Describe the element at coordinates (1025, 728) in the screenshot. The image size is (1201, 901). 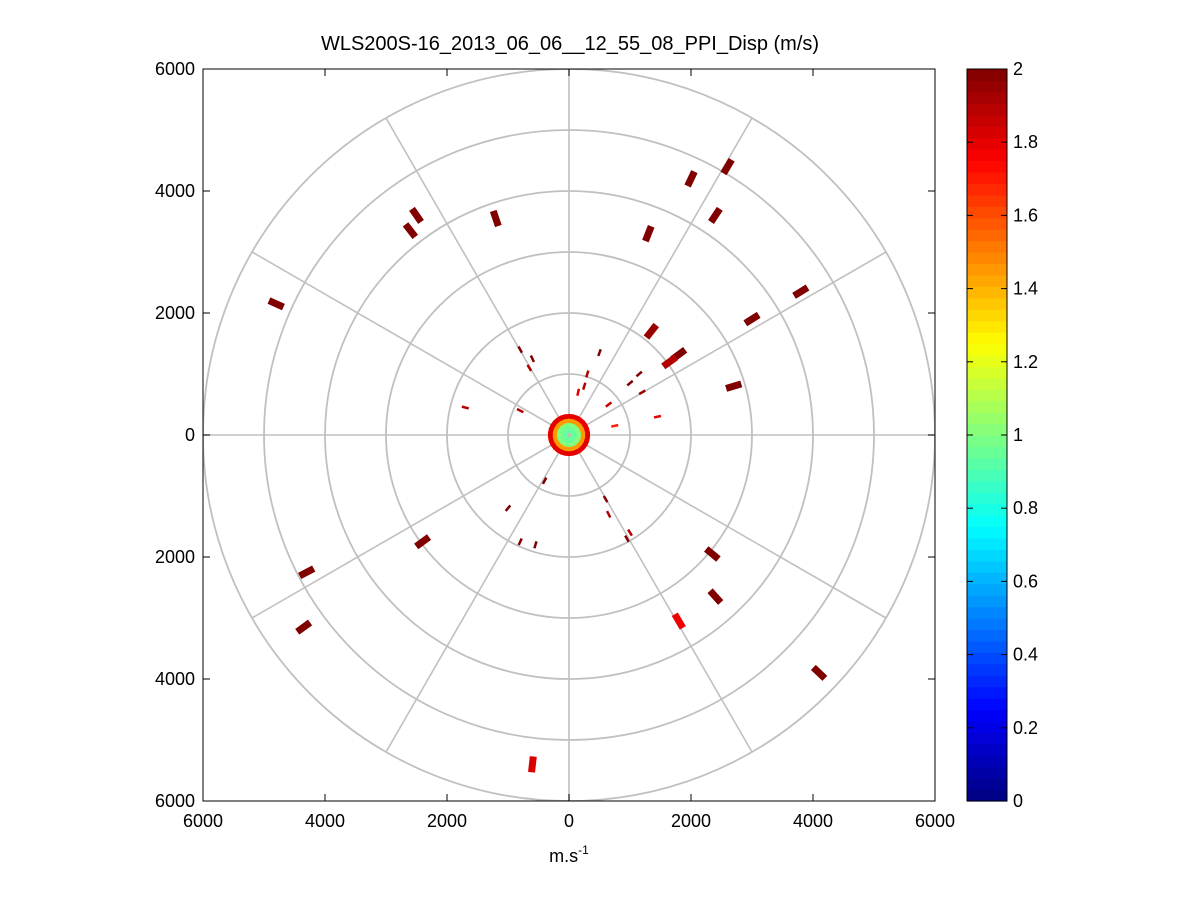
I see `colorbar-tick-label: 0.2` at that location.